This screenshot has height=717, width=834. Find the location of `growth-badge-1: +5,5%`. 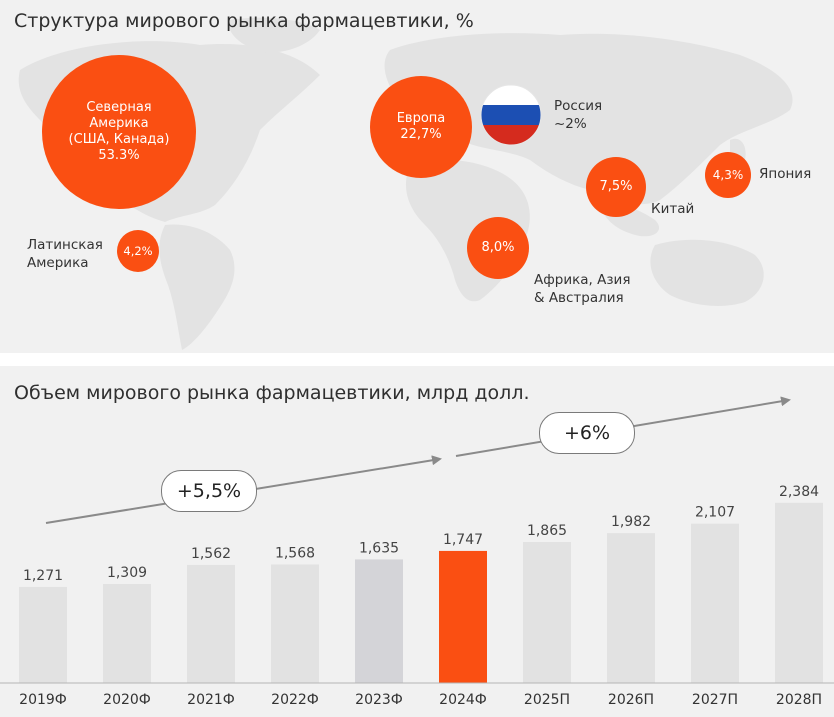

growth-badge-1: +5,5% is located at coordinates (209, 491).